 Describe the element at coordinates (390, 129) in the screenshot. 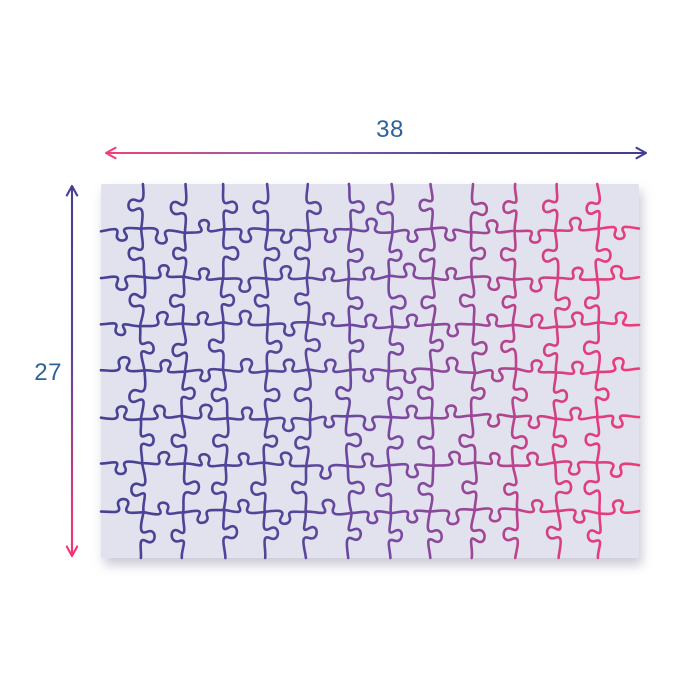

I see `width-dimension-value: 38` at that location.